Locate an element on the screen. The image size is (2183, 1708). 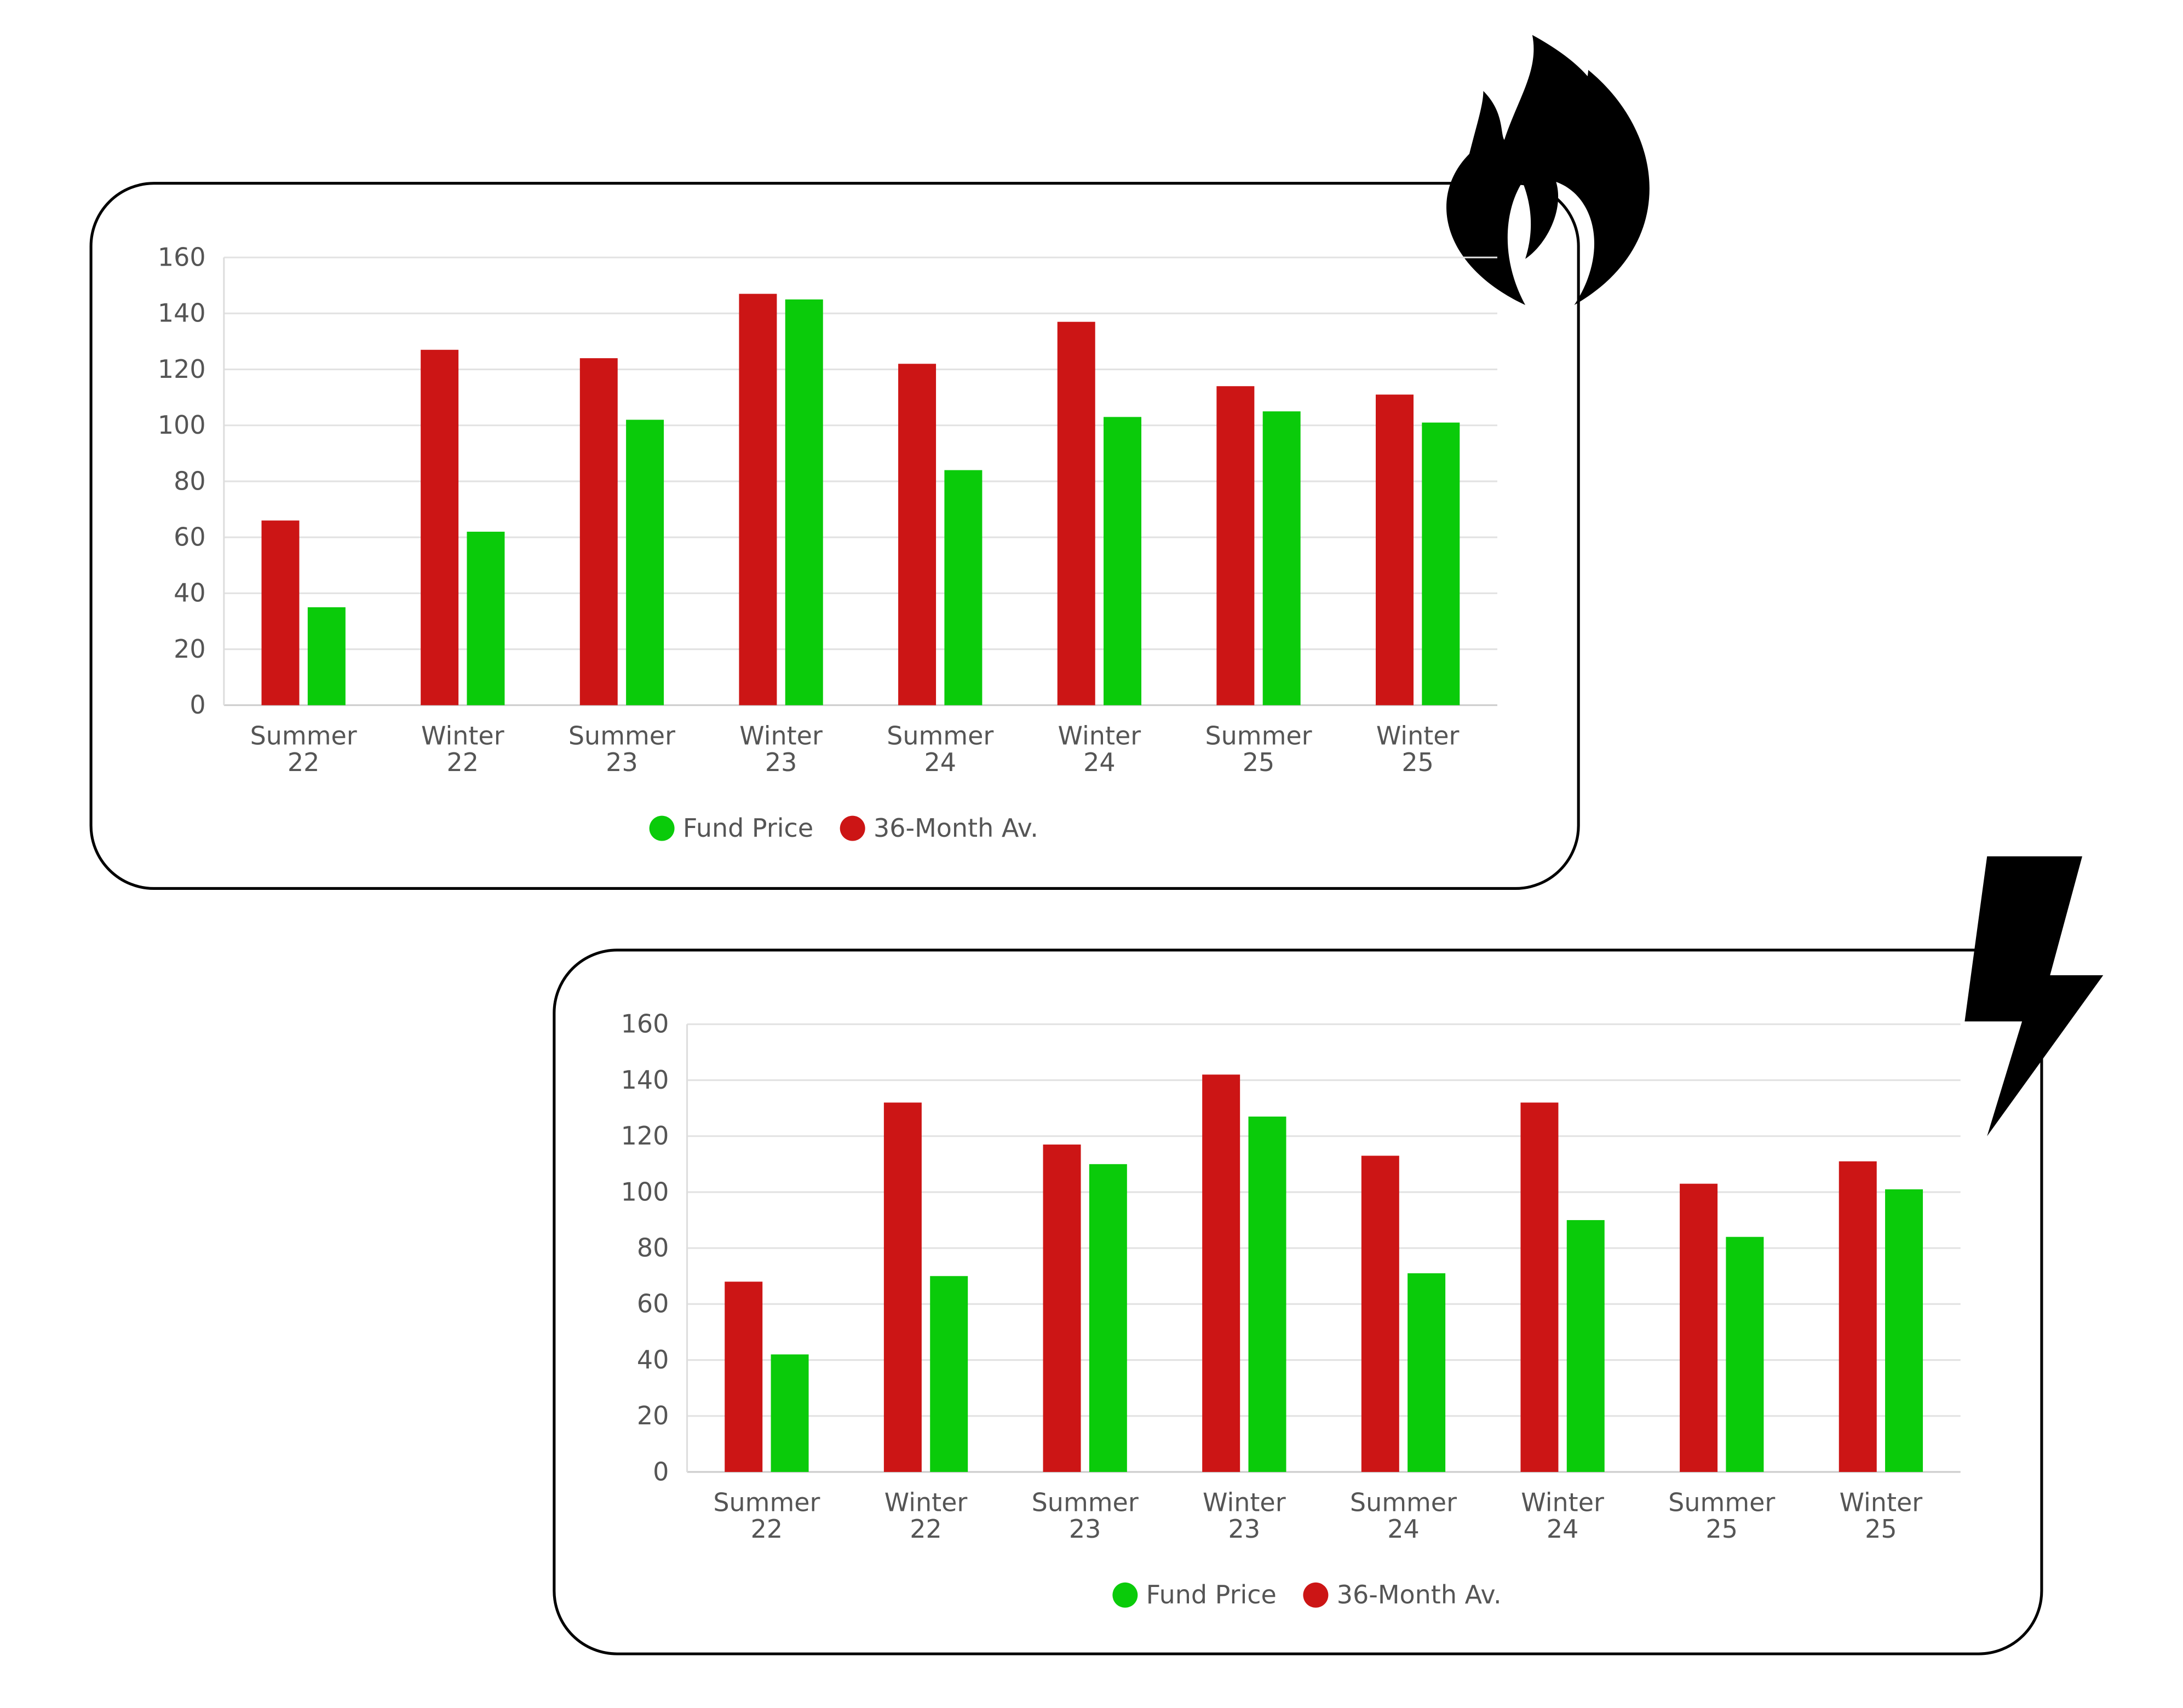
lightning-icon is located at coordinates (2034, 996).